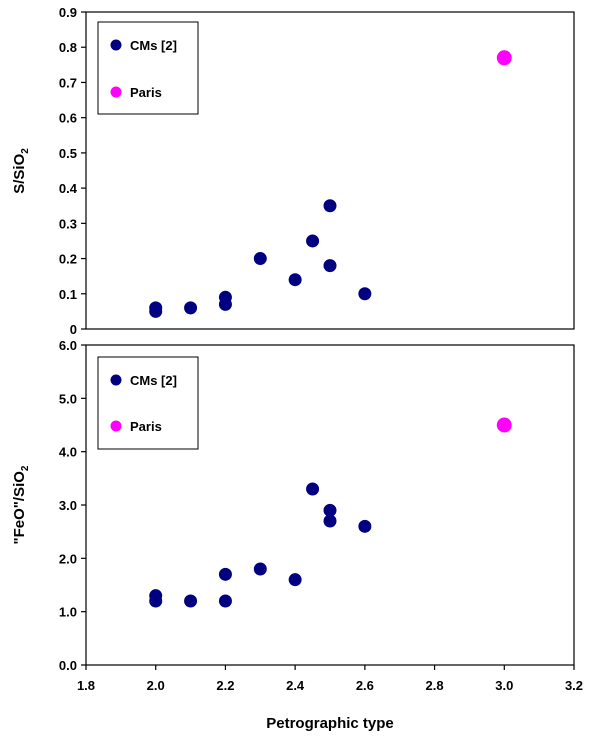 This screenshot has width=592, height=738. What do you see at coordinates (68, 294) in the screenshot?
I see `top-y-tick-label: 0.1` at bounding box center [68, 294].